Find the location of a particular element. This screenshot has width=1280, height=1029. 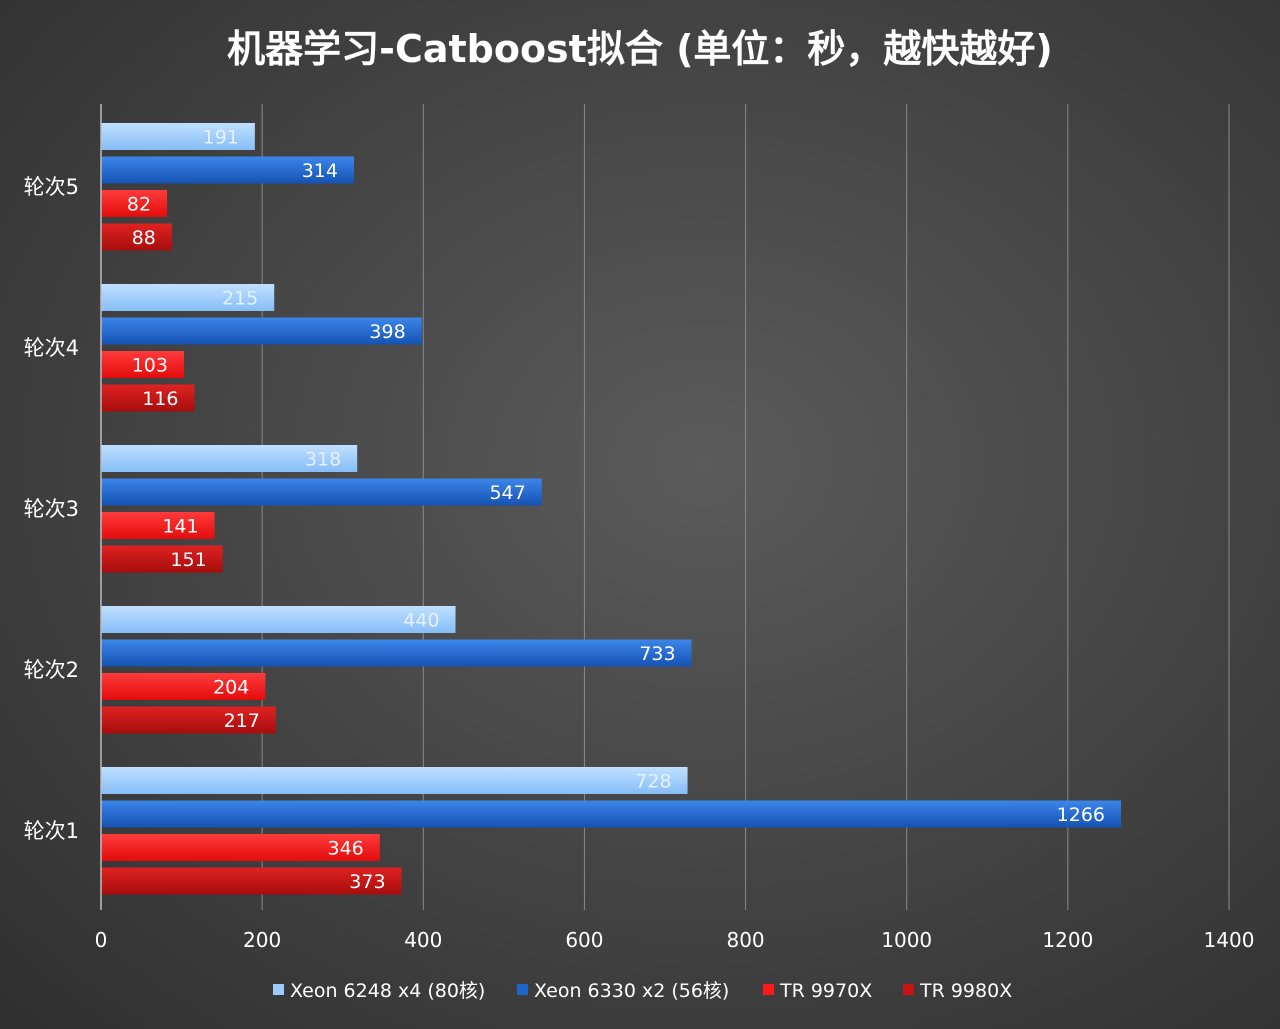

legend-entry: Xeon 6330 x2 (56核) is located at coordinates (631, 991).